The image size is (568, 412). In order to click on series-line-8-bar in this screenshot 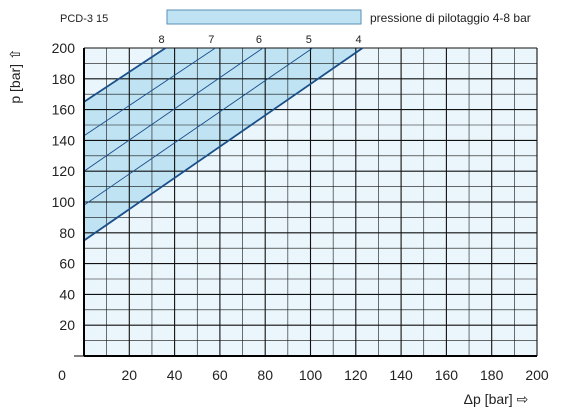, I will do `click(125, 75)`.